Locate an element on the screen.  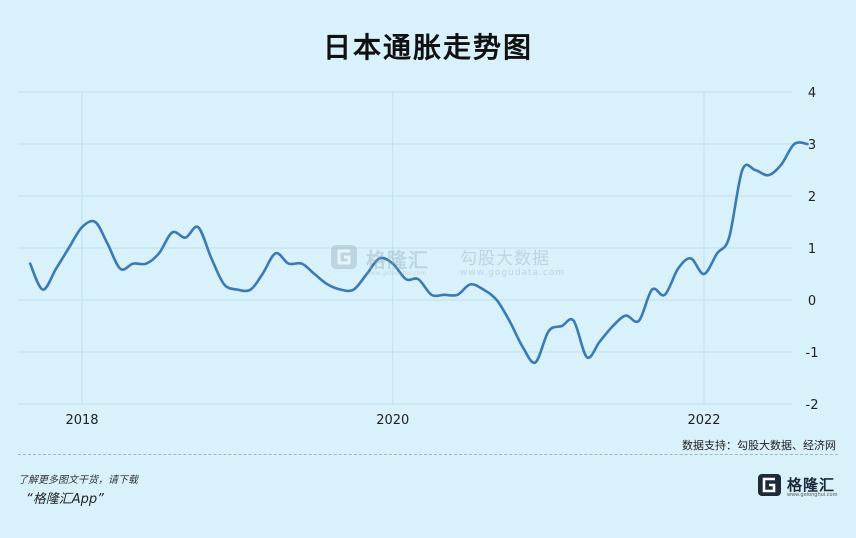
watermark-brand-url: www.gelonghui.com is located at coordinates (396, 273).